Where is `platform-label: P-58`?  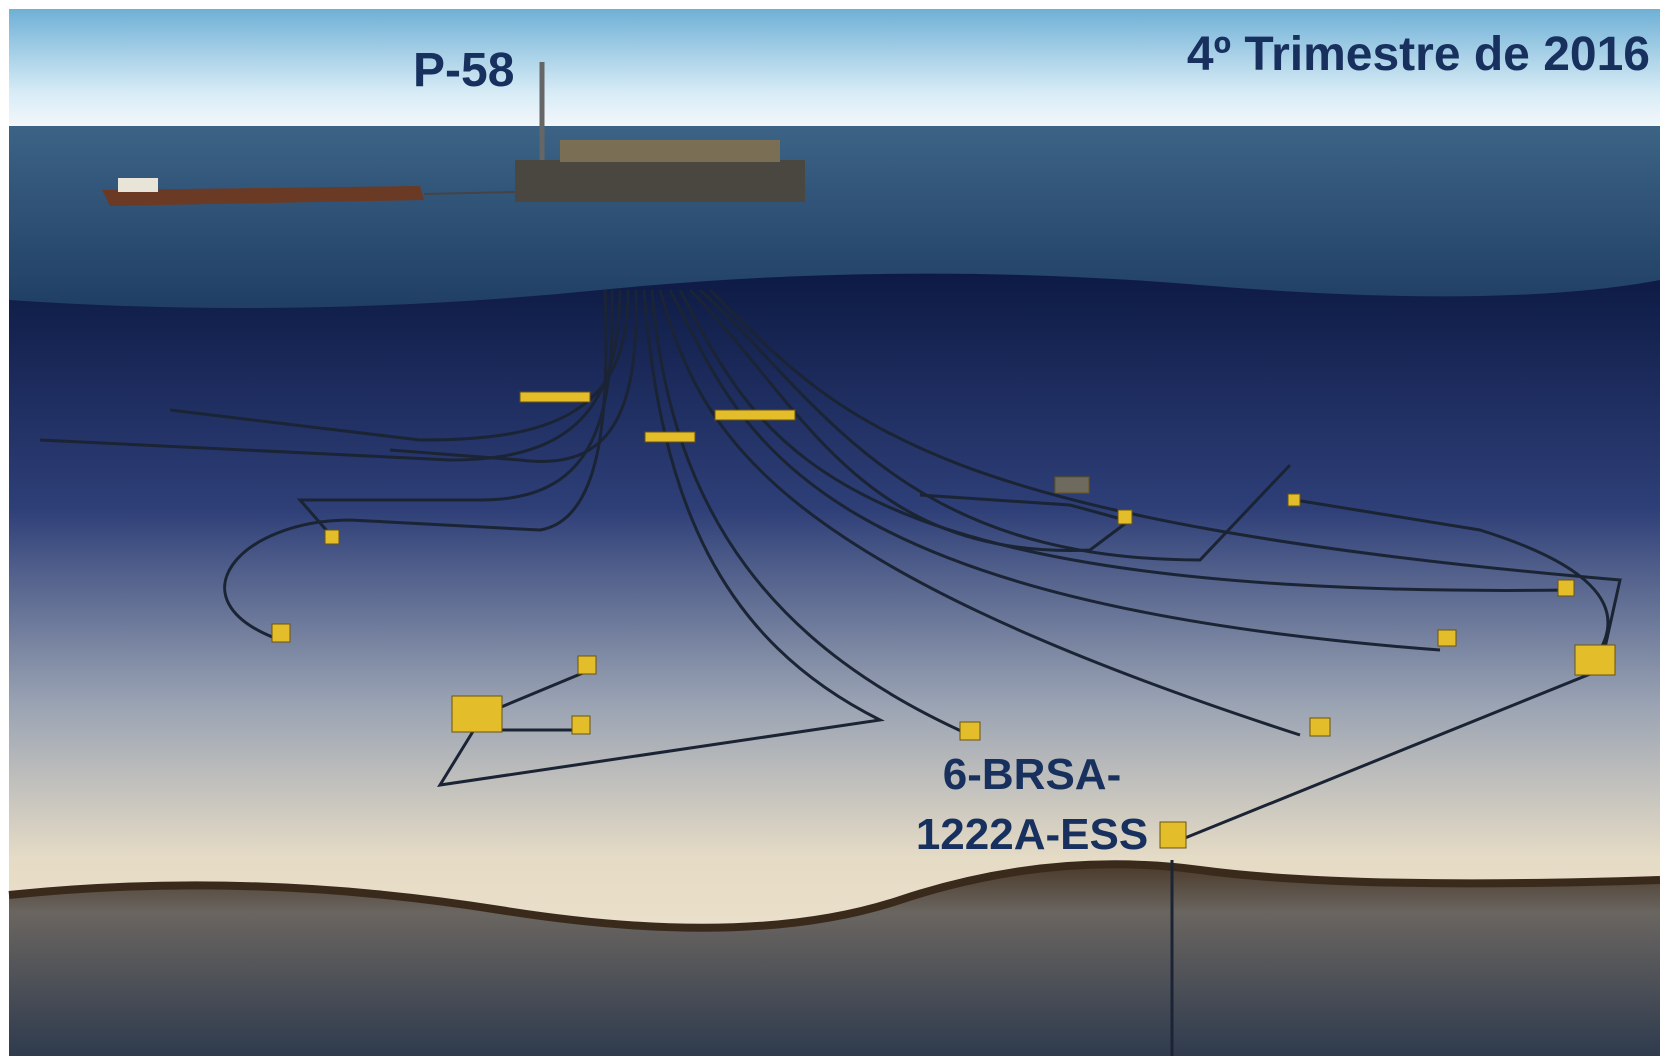
platform-label: P-58 is located at coordinates (463, 70).